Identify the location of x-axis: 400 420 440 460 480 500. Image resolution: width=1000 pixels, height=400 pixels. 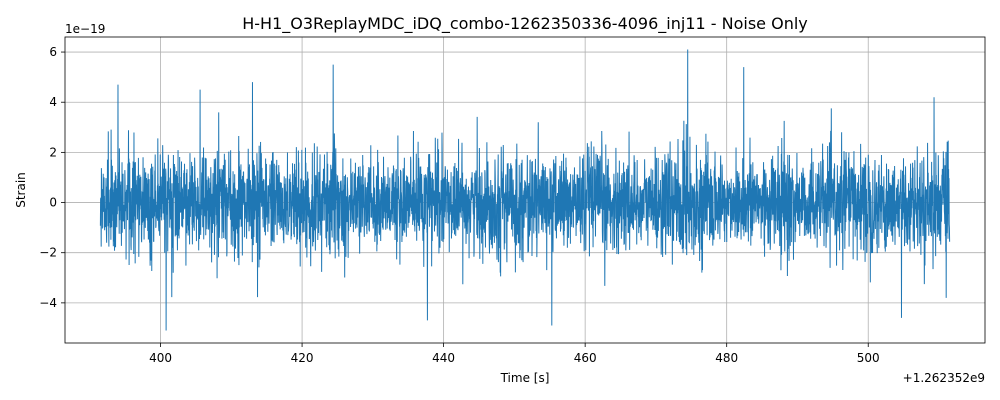
(514, 354).